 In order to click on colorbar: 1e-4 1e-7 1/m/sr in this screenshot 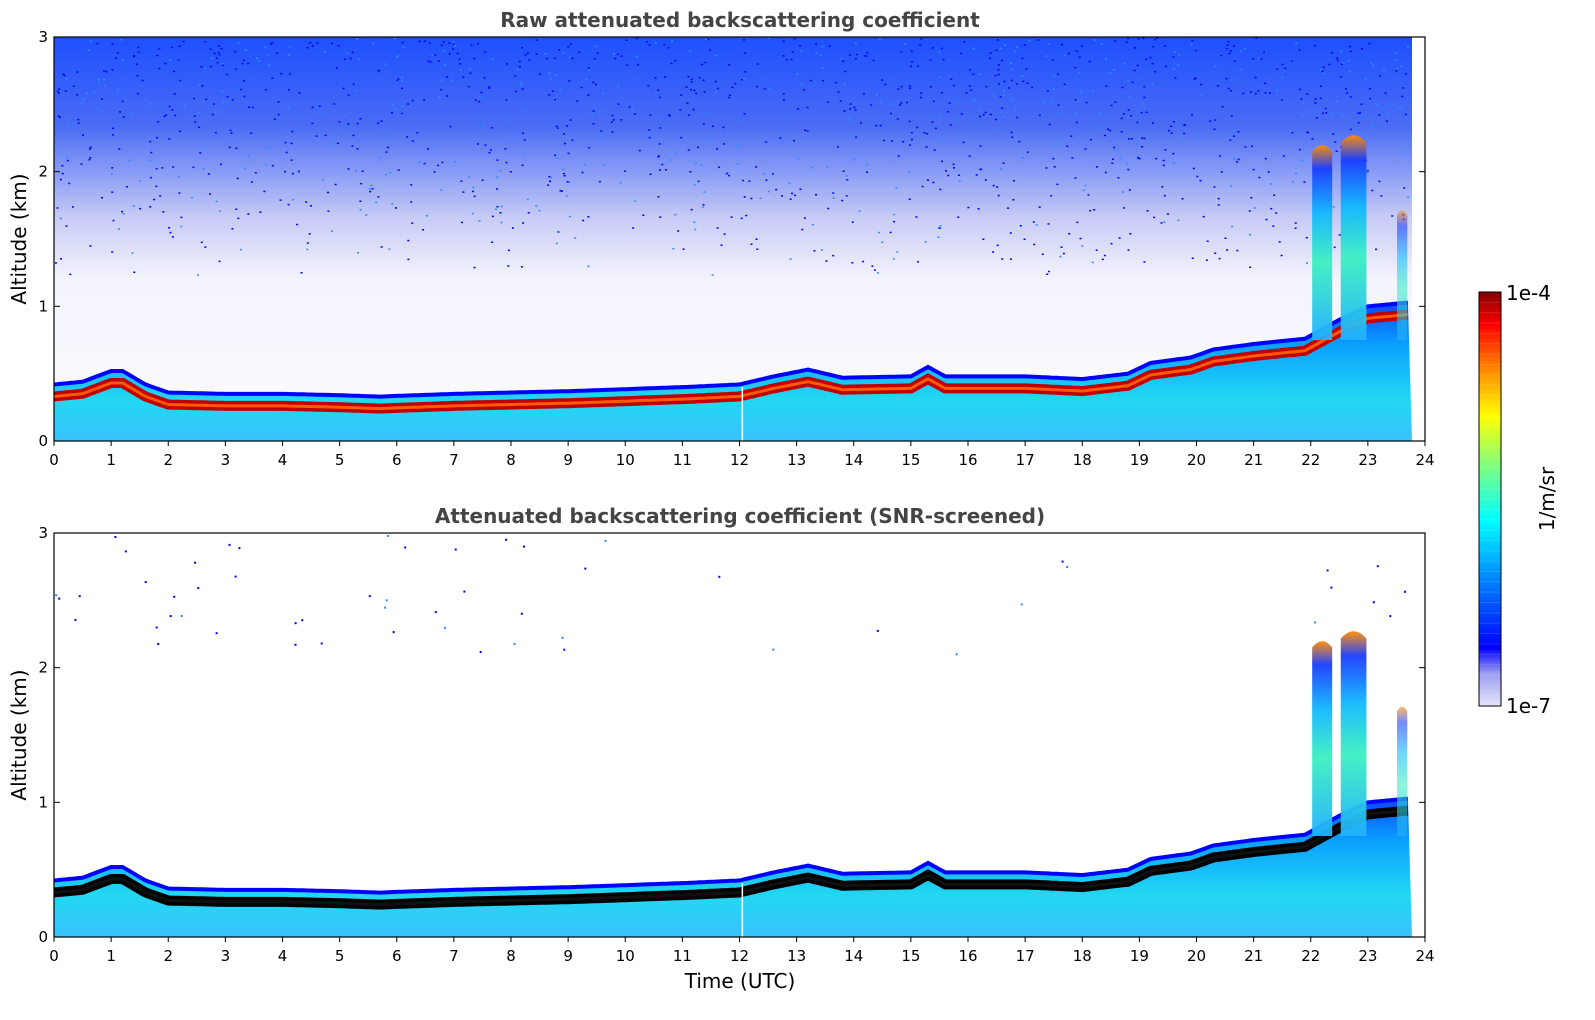, I will do `click(1518, 499)`.